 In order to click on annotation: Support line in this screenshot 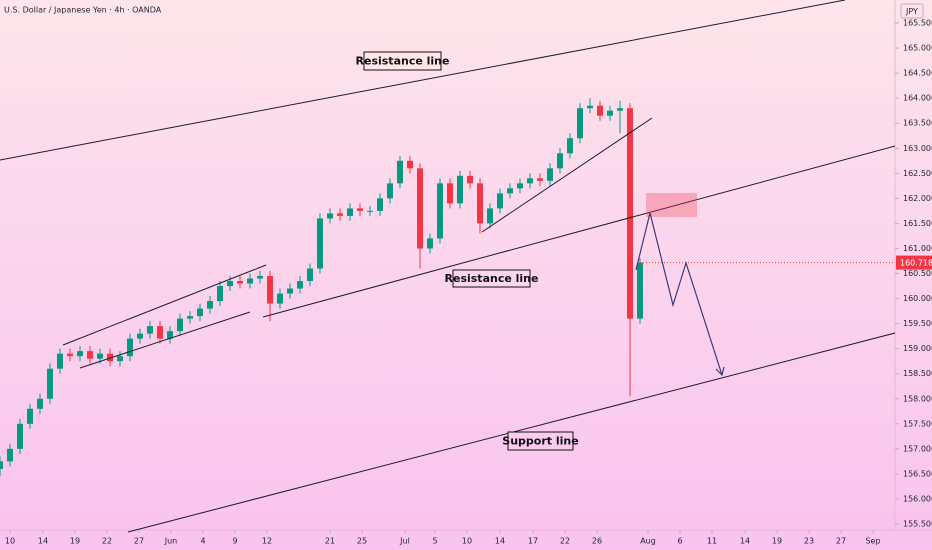, I will do `click(540, 441)`.